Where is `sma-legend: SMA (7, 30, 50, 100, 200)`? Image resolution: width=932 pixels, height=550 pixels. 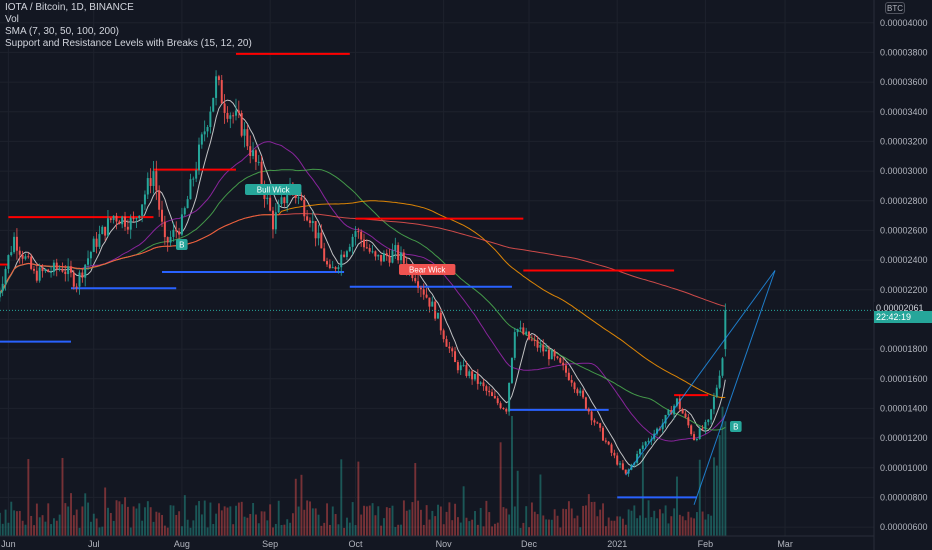
sma-legend: SMA (7, 30, 50, 100, 200) is located at coordinates (62, 31).